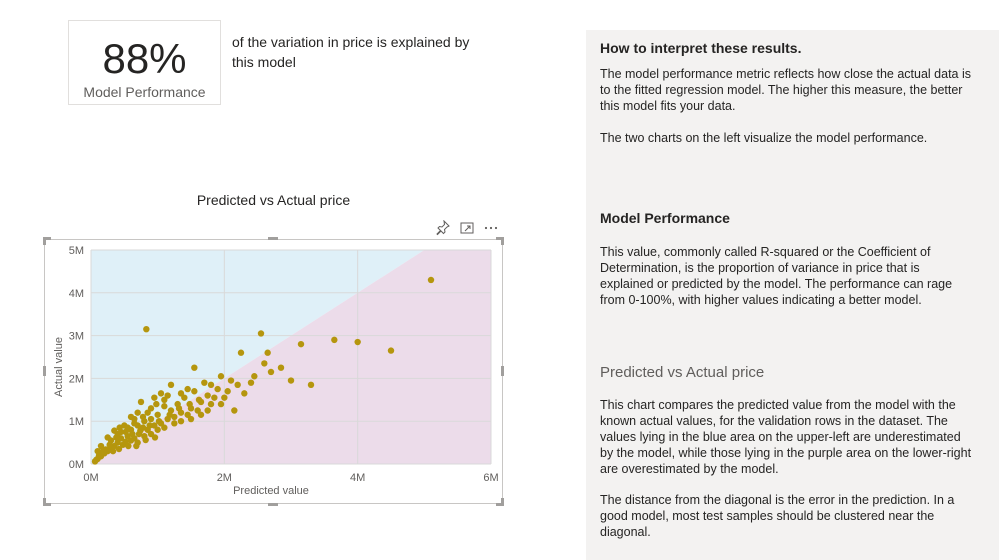 Image resolution: width=999 pixels, height=560 pixels. What do you see at coordinates (76, 251) in the screenshot?
I see `y-tick-label: 5M` at bounding box center [76, 251].